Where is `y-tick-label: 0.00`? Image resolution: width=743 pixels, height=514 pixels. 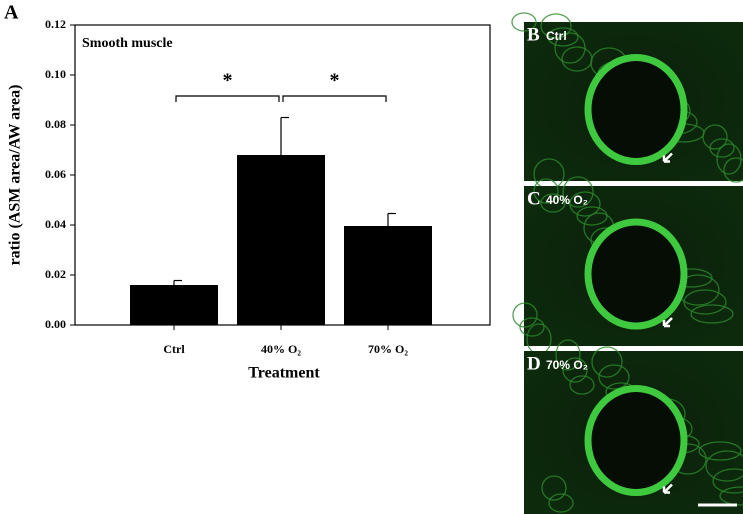
y-tick-label: 0.00 is located at coordinates (55, 324).